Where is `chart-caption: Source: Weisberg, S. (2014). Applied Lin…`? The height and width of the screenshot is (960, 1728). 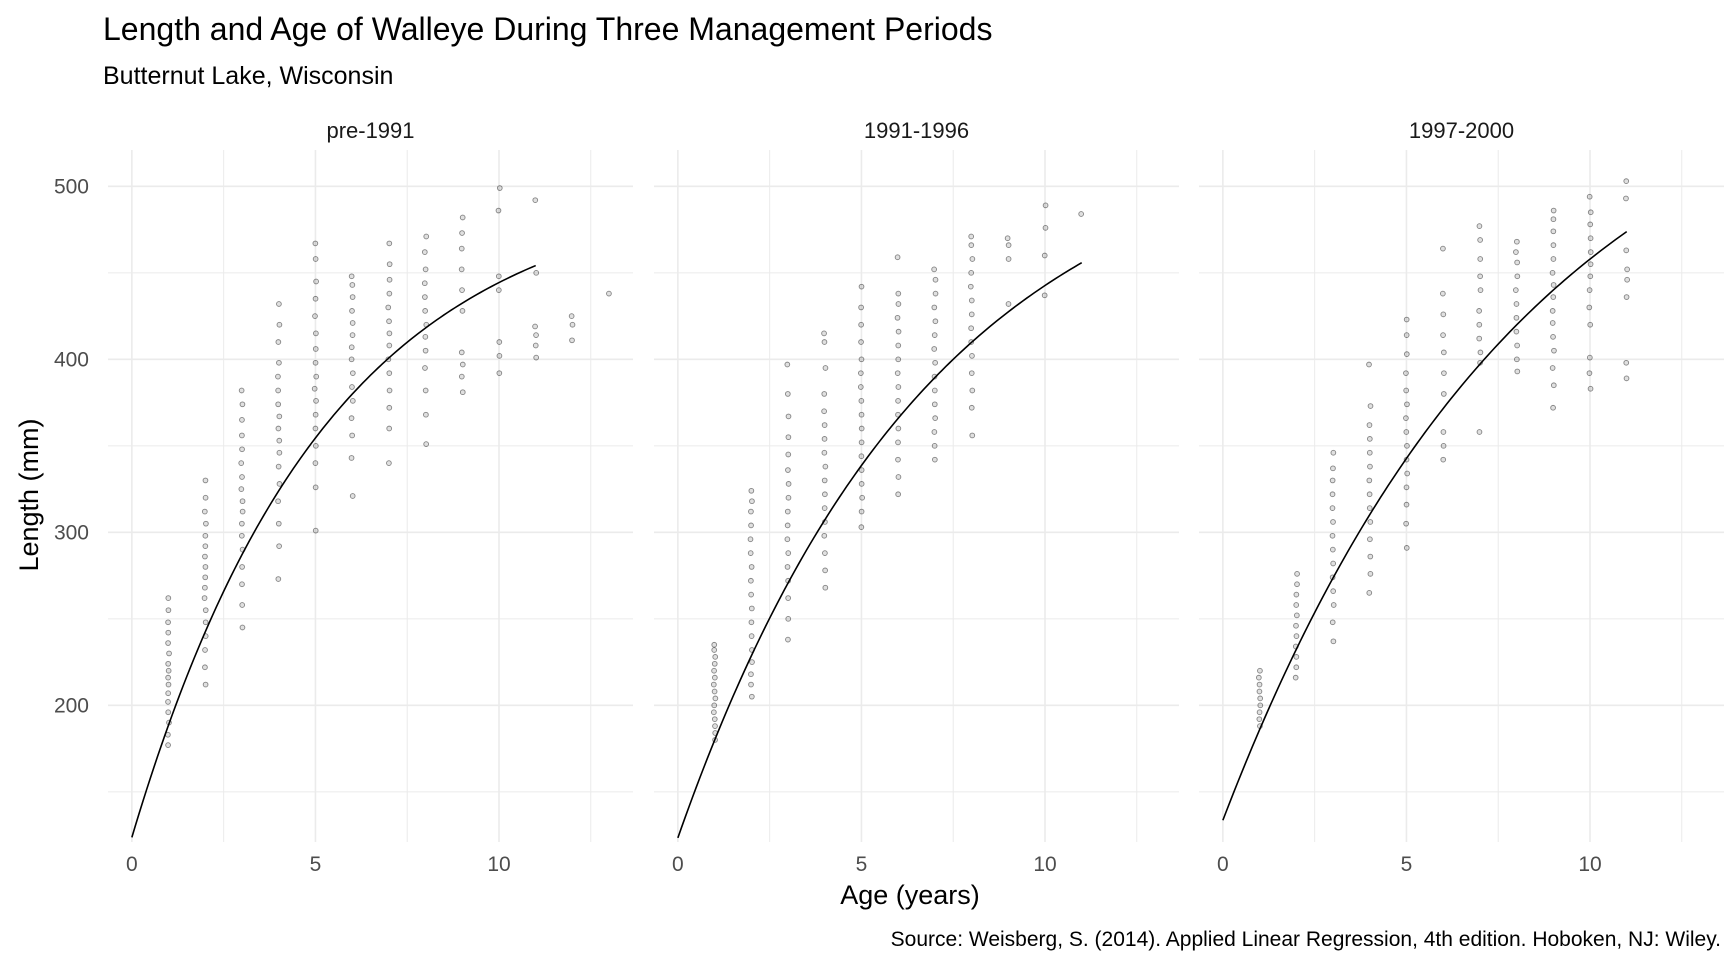 chart-caption: Source: Weisberg, S. (2014). Applied Lin… is located at coordinates (1306, 939).